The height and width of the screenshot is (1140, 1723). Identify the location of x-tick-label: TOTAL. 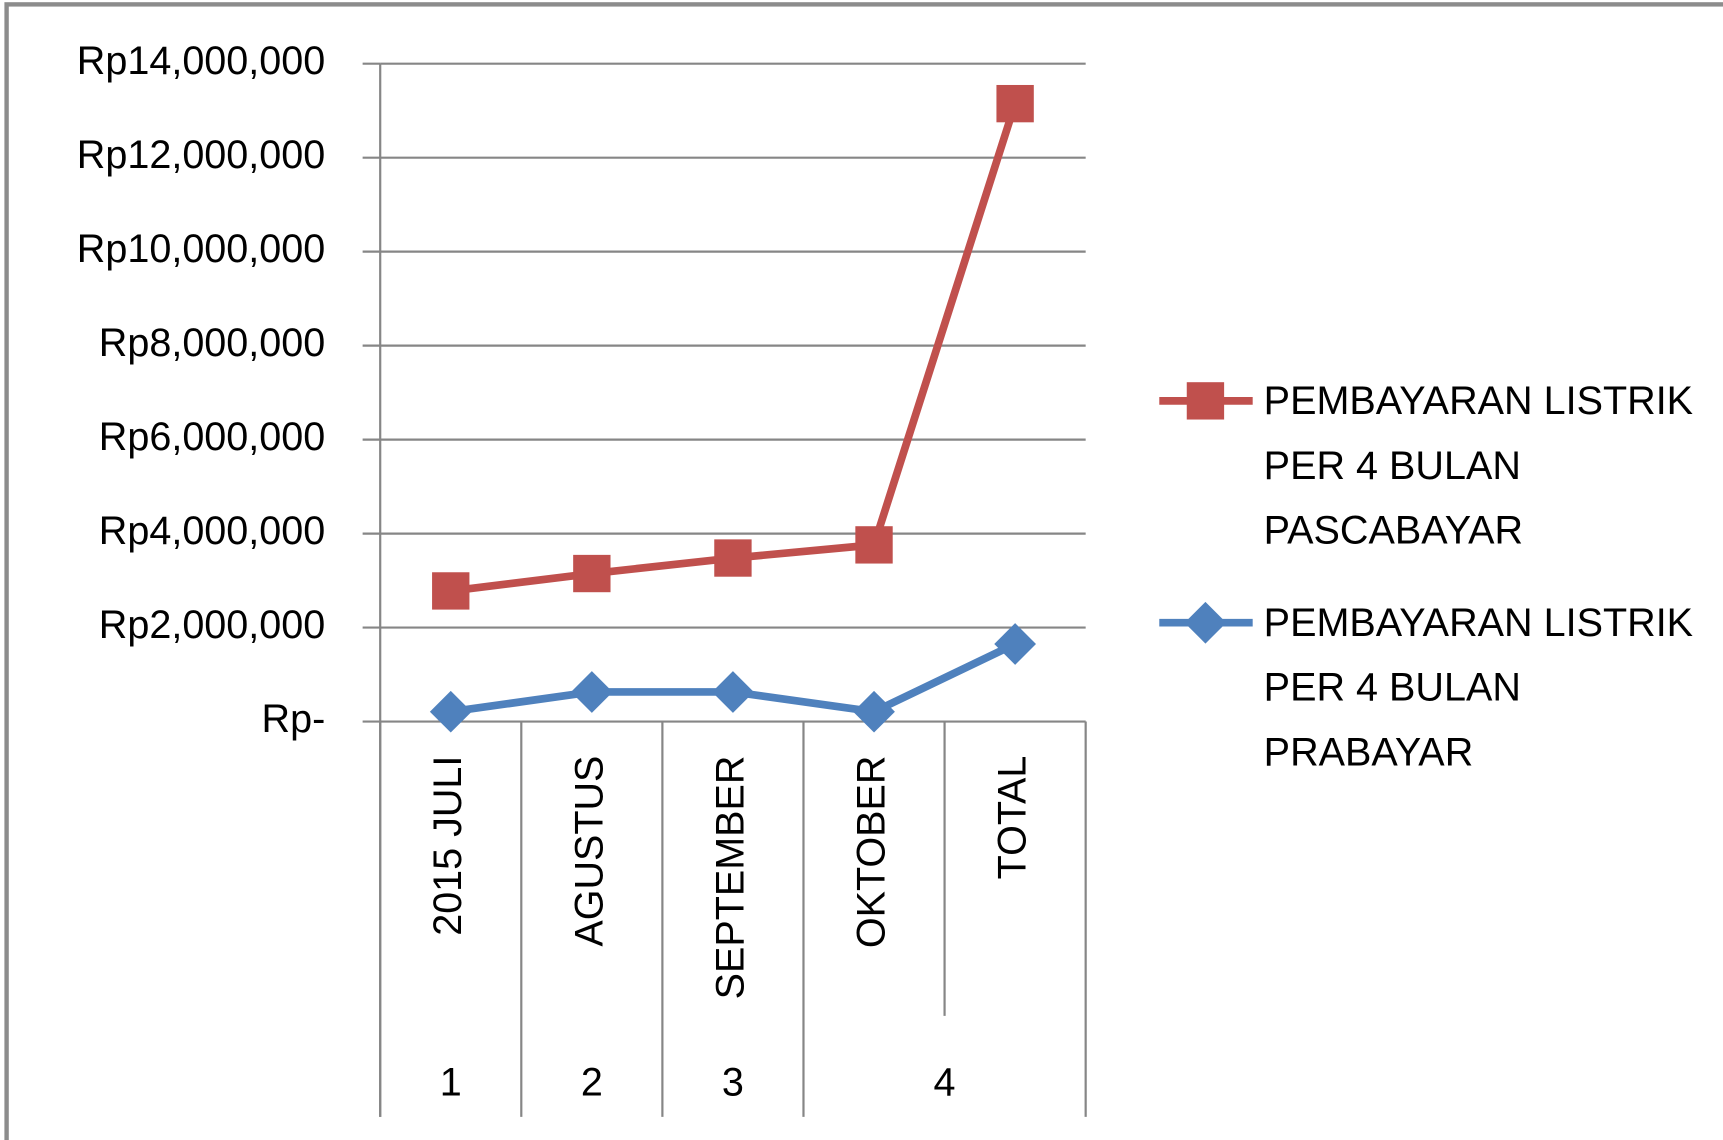
(1013, 818).